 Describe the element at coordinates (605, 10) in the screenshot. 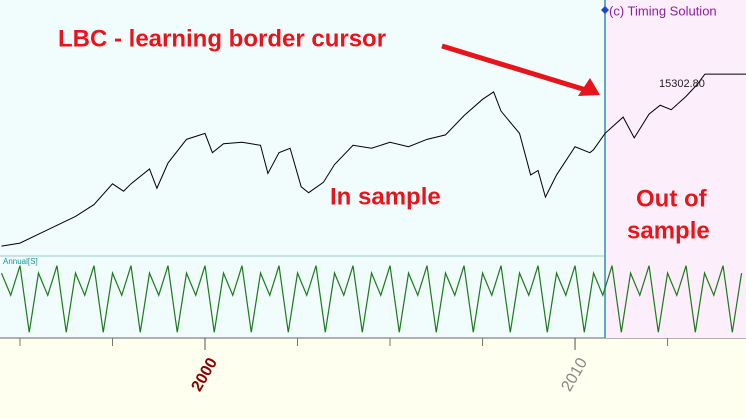

I see `border-handle` at that location.